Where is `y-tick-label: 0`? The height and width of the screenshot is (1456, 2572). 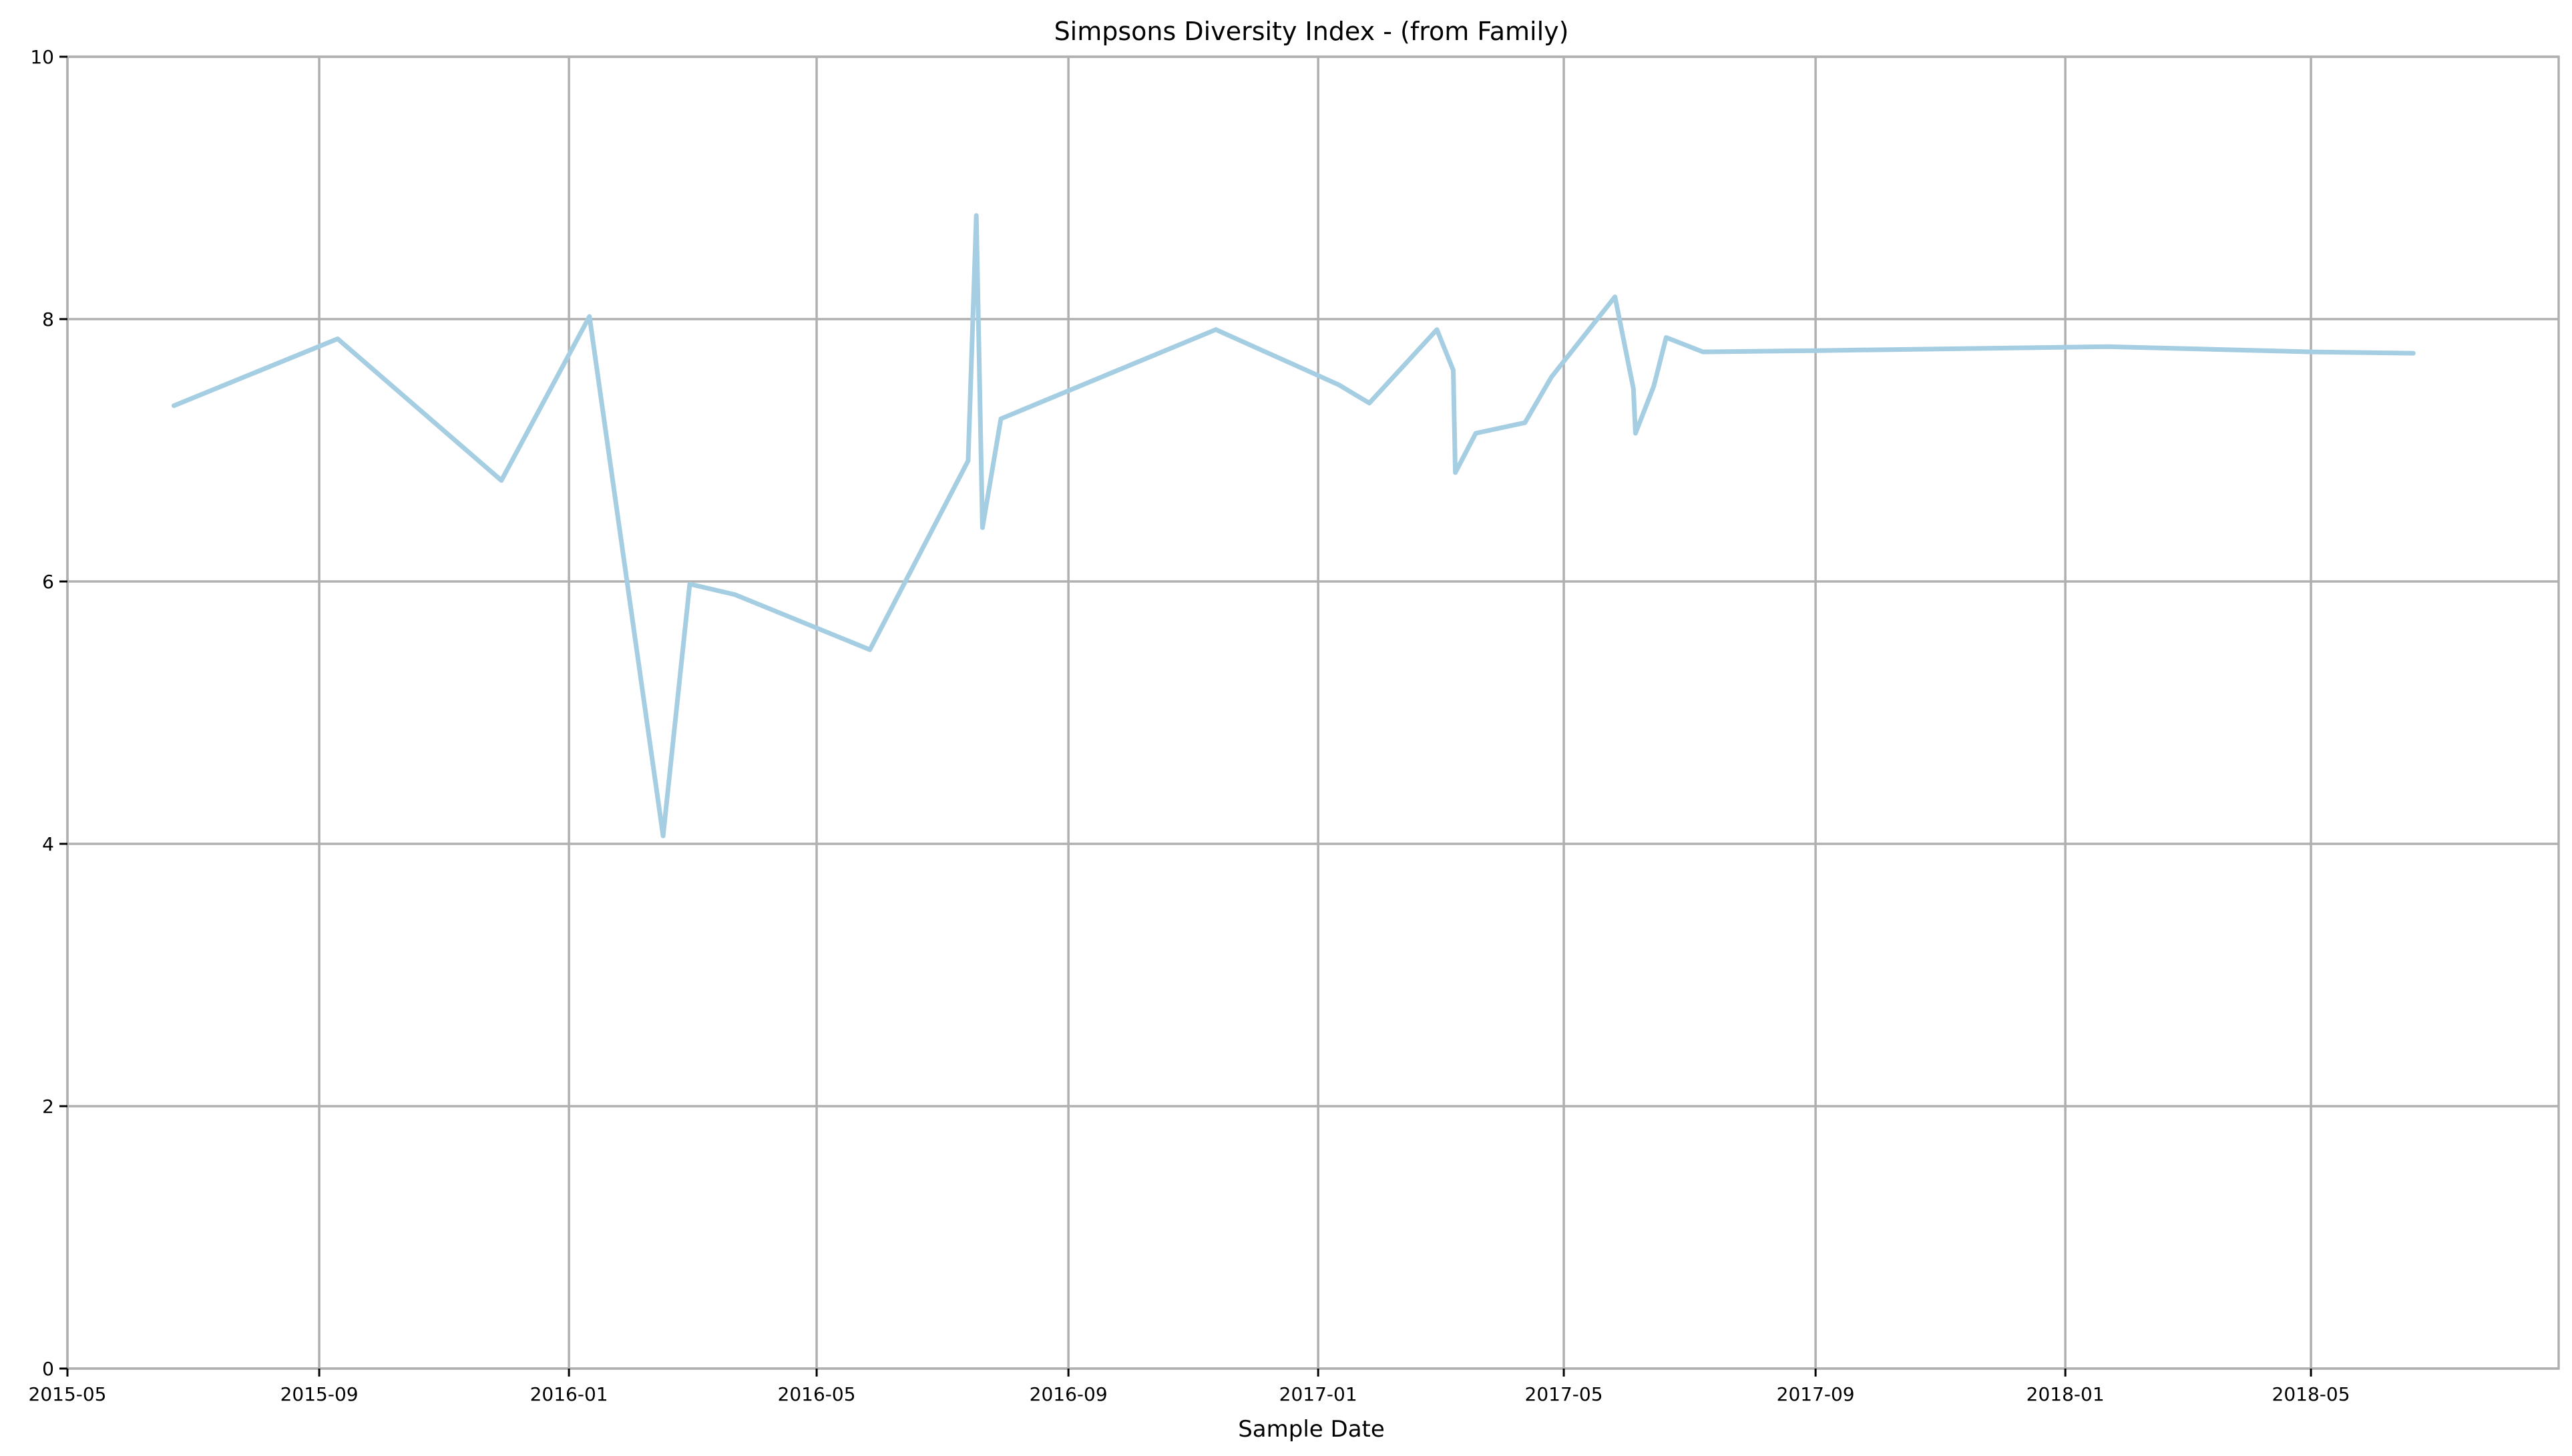 y-tick-label: 0 is located at coordinates (48, 1369).